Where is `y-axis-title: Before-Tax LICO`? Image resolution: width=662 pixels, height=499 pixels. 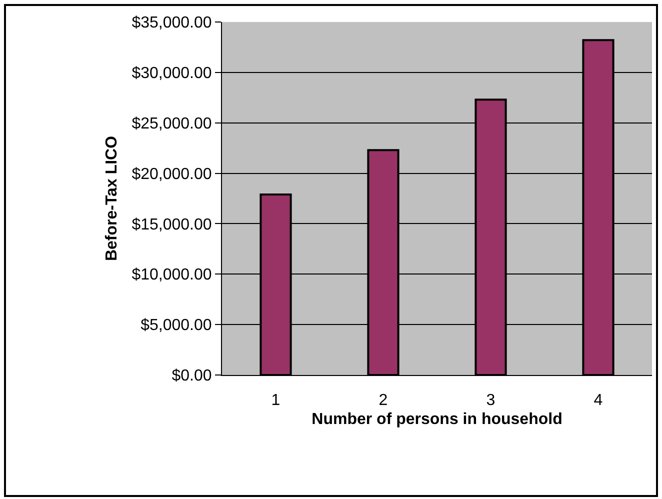 y-axis-title: Before-Tax LICO is located at coordinates (112, 199).